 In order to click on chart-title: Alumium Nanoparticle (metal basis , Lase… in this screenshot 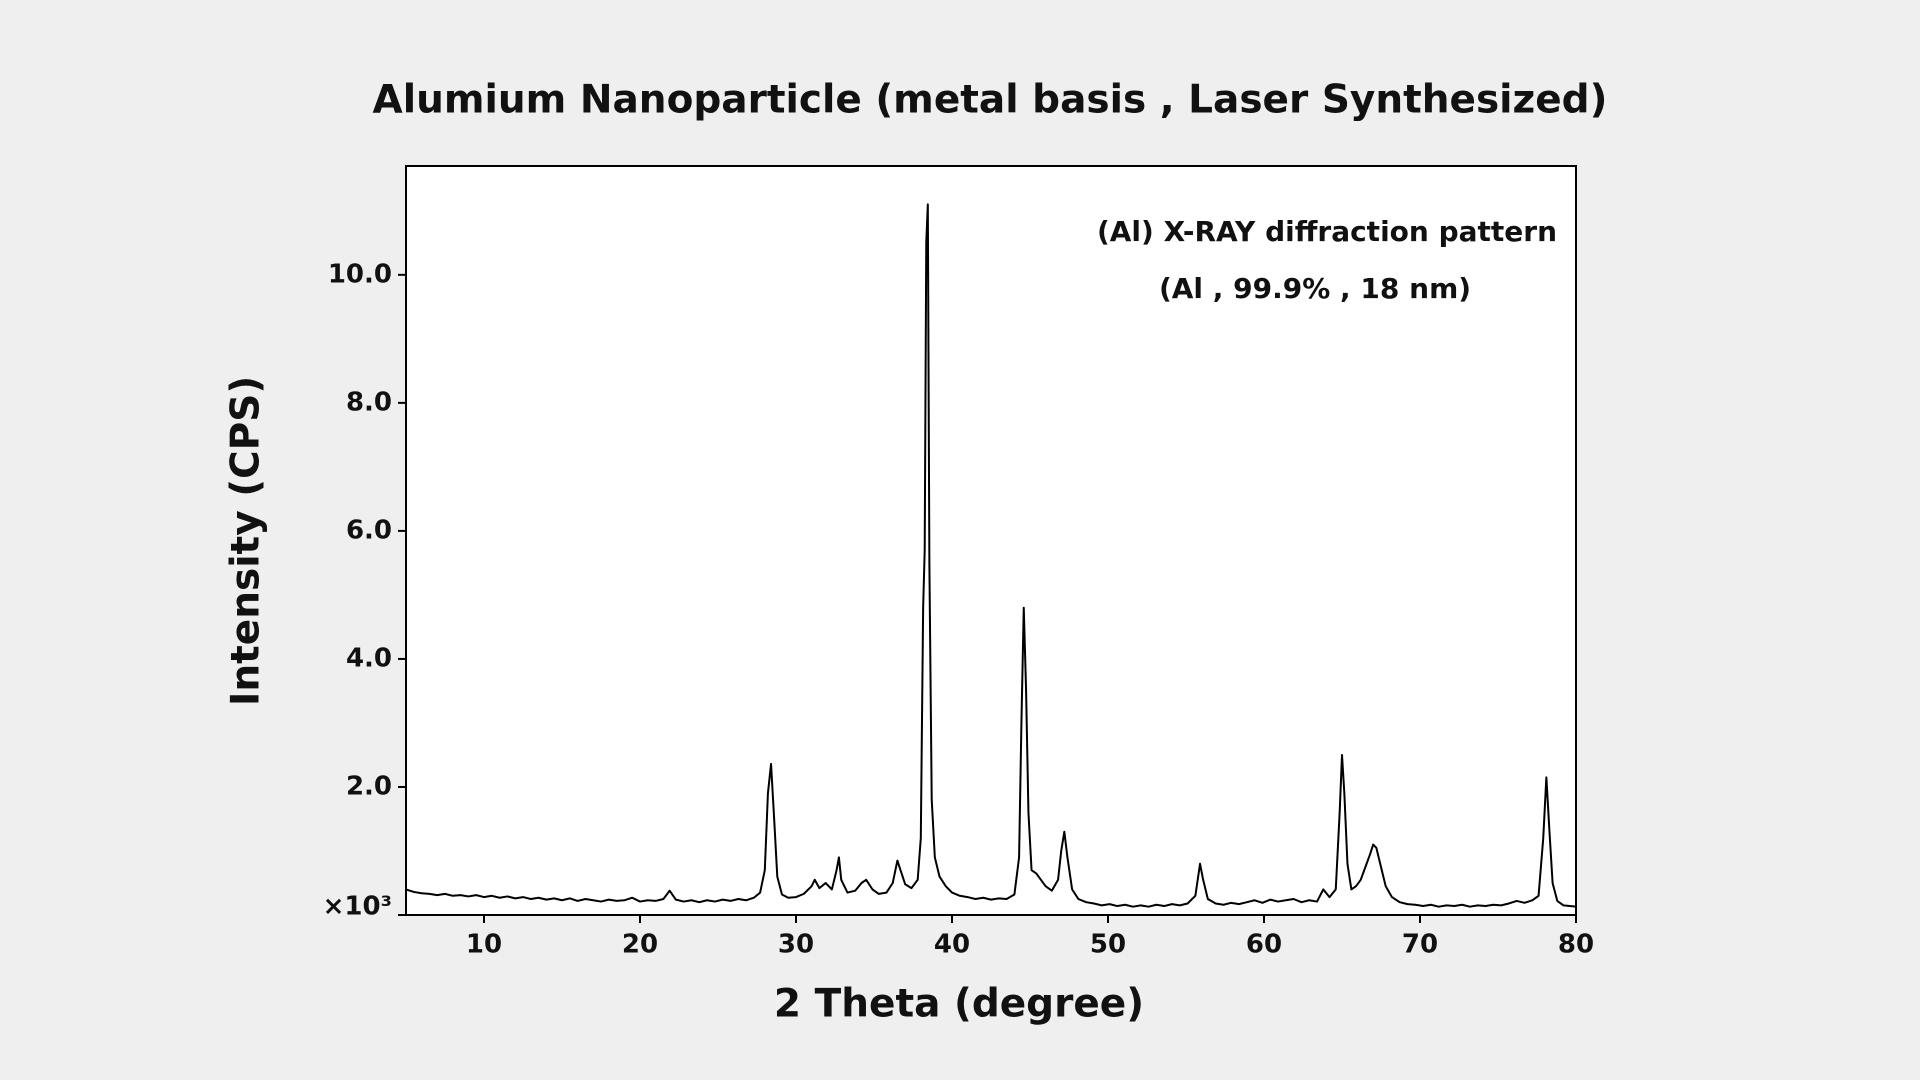, I will do `click(990, 100)`.